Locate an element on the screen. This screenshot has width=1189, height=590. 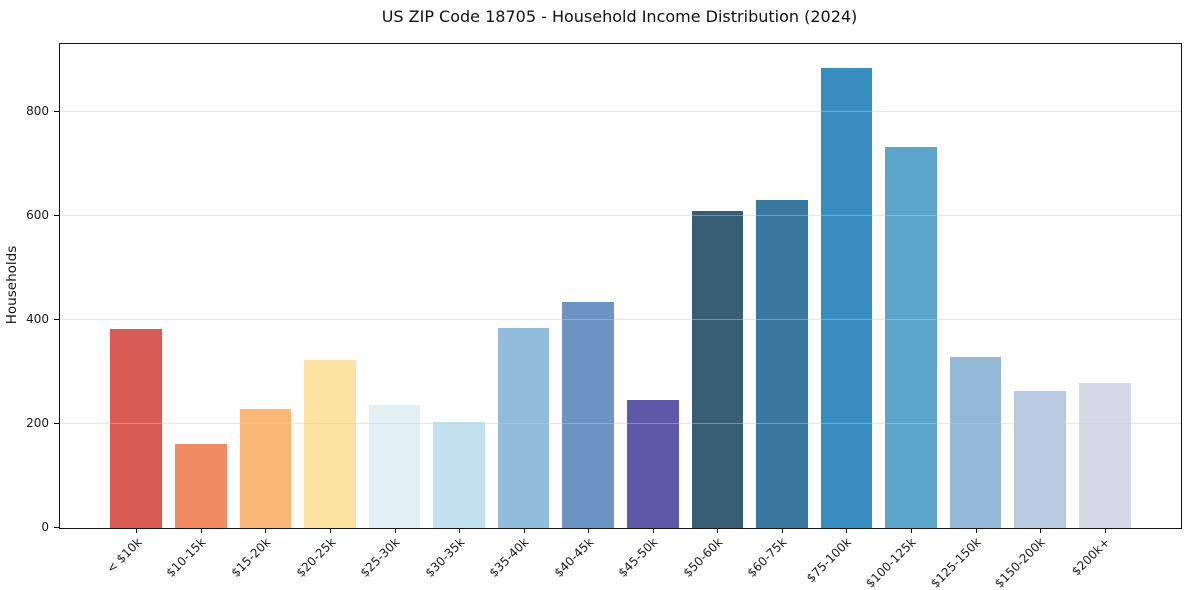
x-tick-label: $50-60k is located at coordinates (703, 557).